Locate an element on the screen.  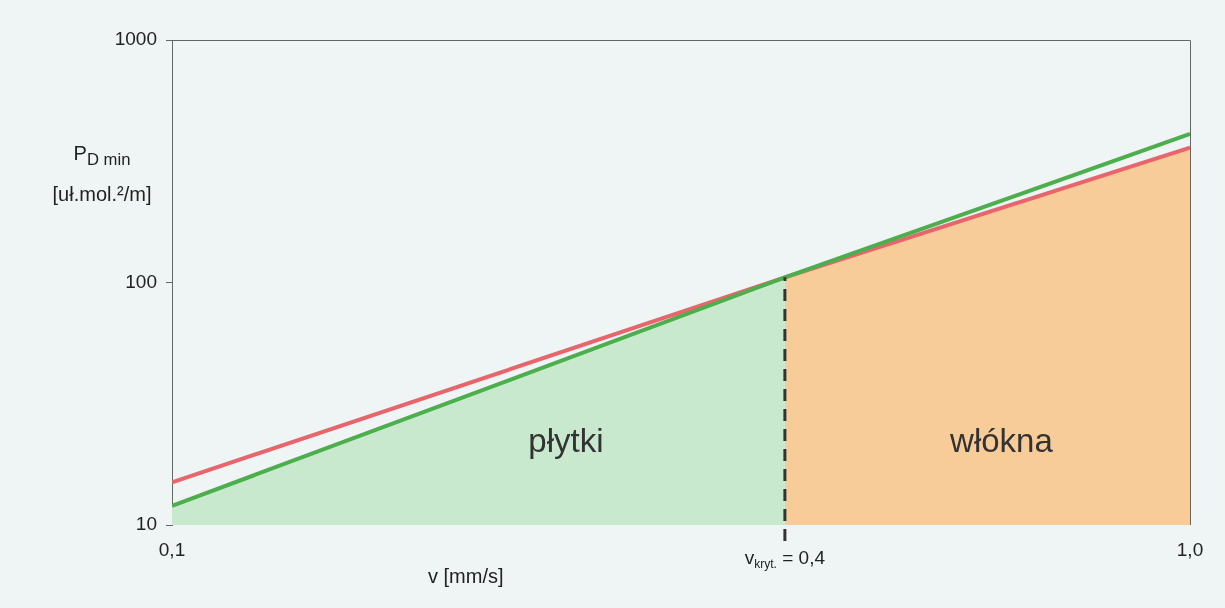
y-axis-title: P$_{D min}$ [uł.mol.²/m] is located at coordinates (102, 174).